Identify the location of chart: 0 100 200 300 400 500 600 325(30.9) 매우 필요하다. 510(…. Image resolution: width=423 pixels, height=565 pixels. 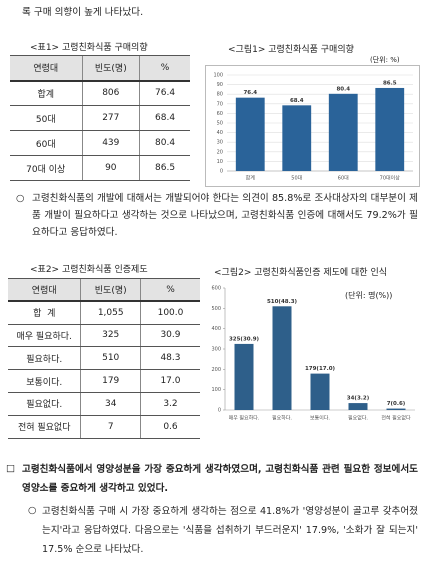
(313, 354).